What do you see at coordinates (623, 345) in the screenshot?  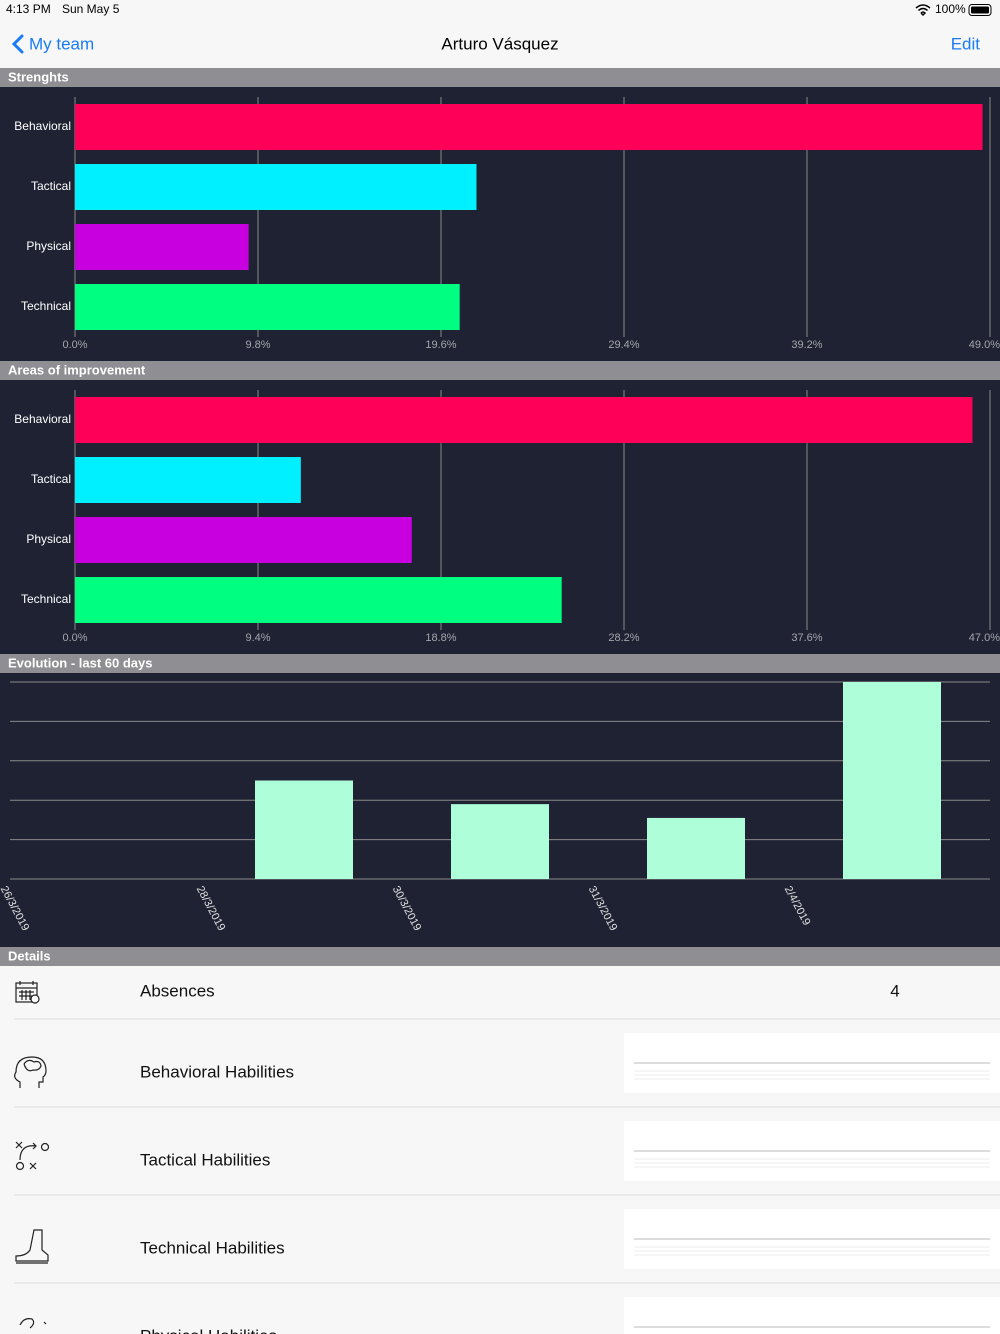 I see `x-tick-label: 29.4%` at bounding box center [623, 345].